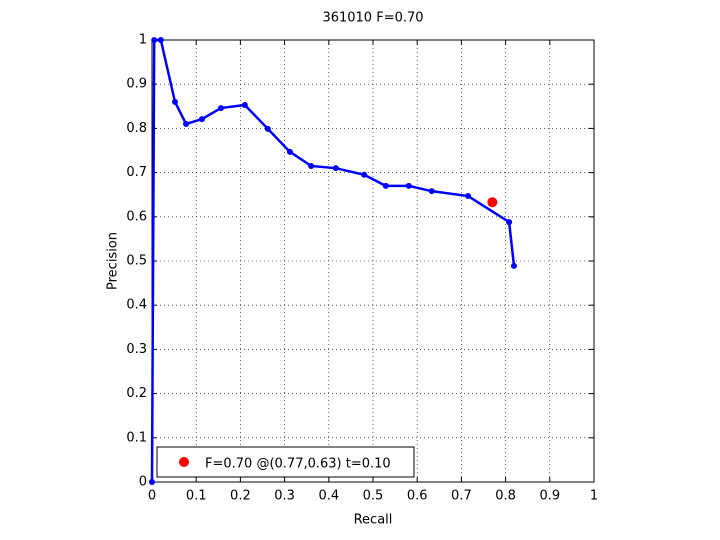 The height and width of the screenshot is (540, 720). I want to click on x-axis-label: Recall, so click(373, 520).